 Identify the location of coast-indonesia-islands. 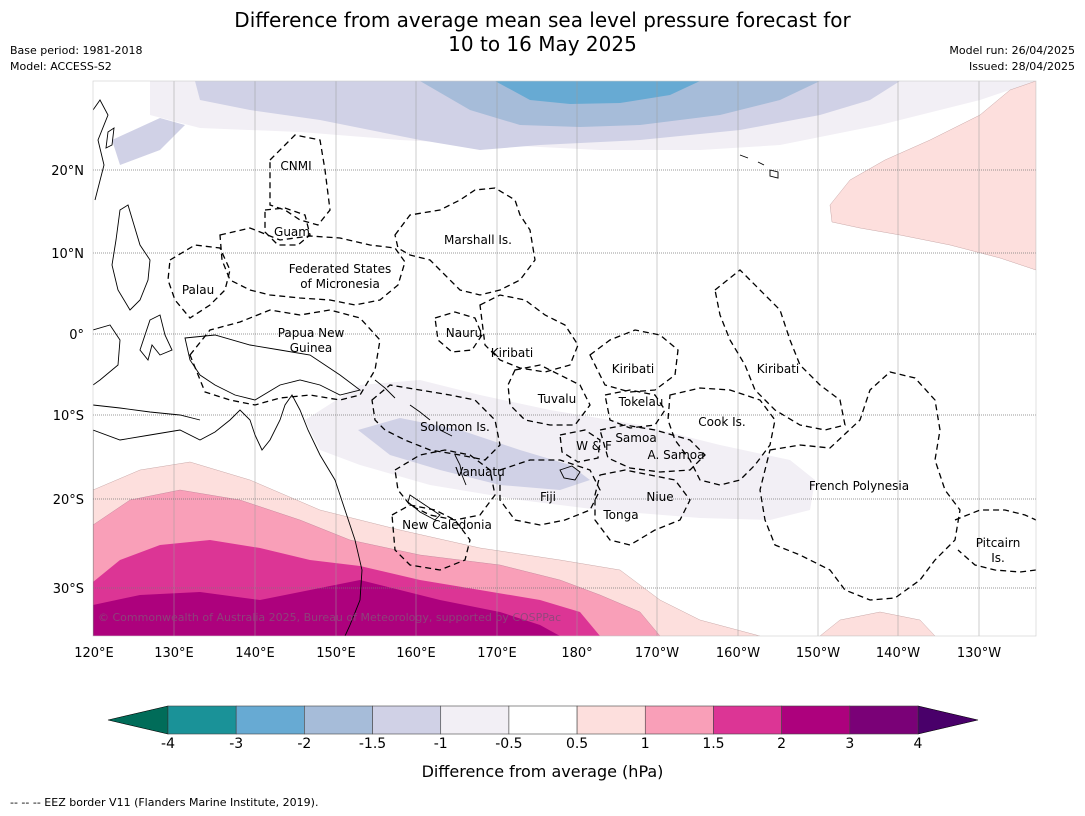
(147, 412).